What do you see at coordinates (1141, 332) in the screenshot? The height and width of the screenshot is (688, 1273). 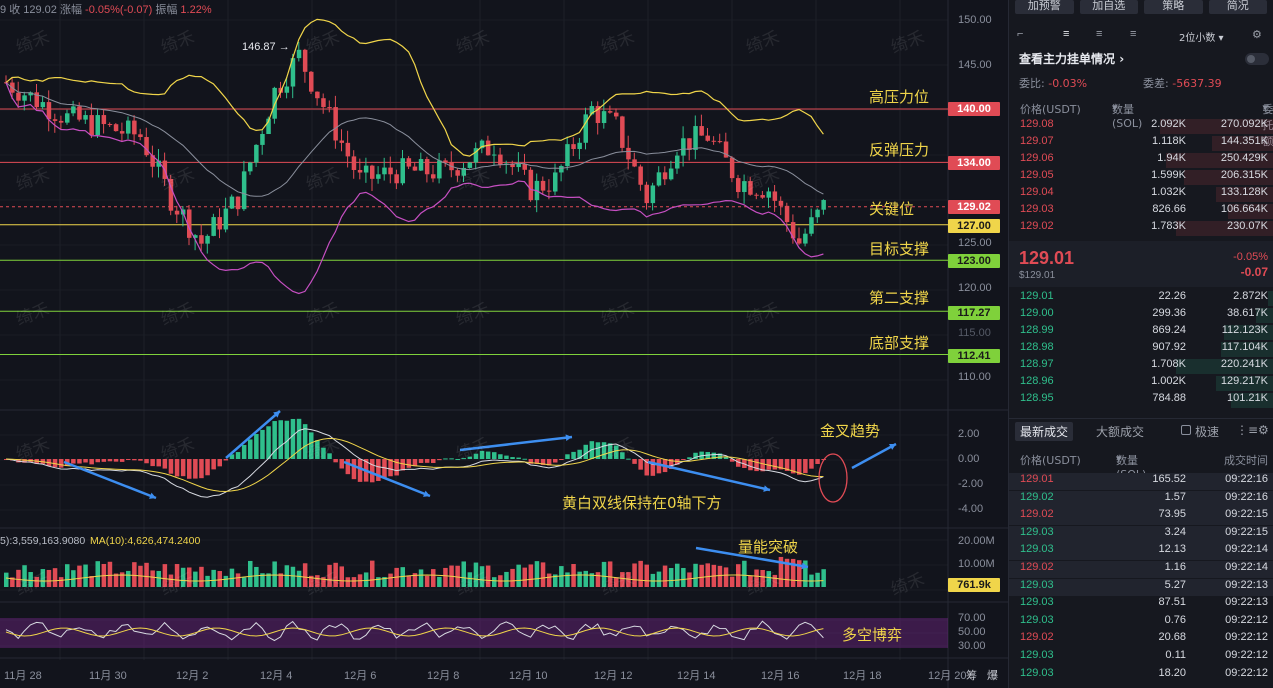 I see `orderbook-row: 128.99 869.24 112.123K` at bounding box center [1141, 332].